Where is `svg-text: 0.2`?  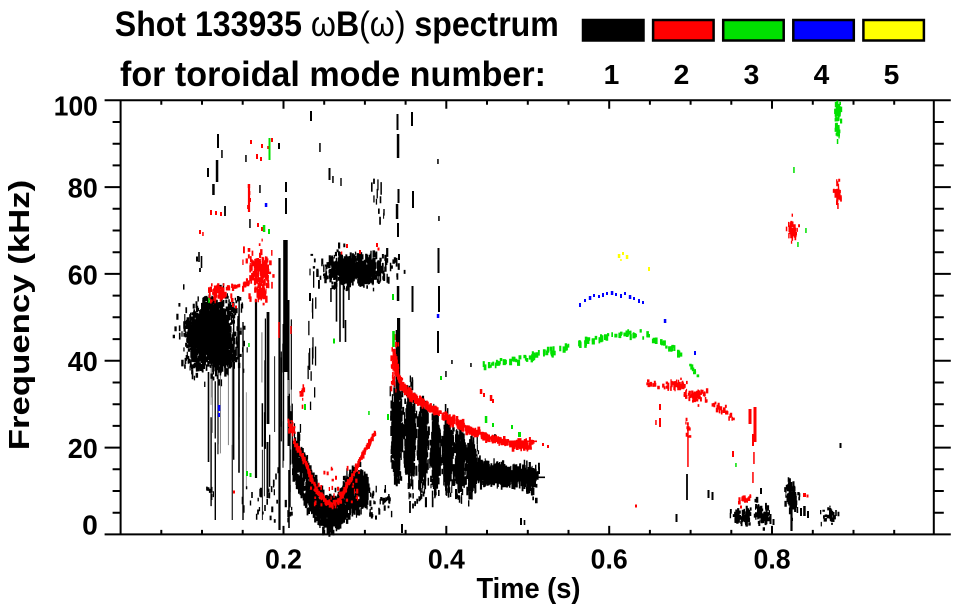
svg-text: 0.2 is located at coordinates (283, 559).